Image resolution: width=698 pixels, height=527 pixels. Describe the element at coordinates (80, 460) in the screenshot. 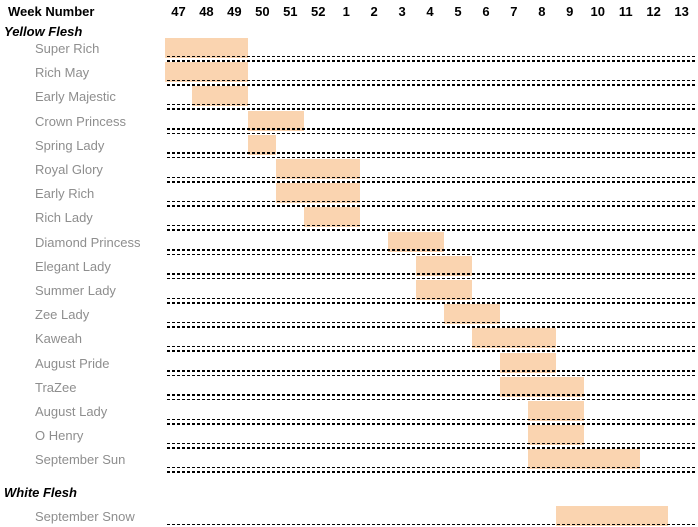

I see `variety-label: September Sun` at that location.